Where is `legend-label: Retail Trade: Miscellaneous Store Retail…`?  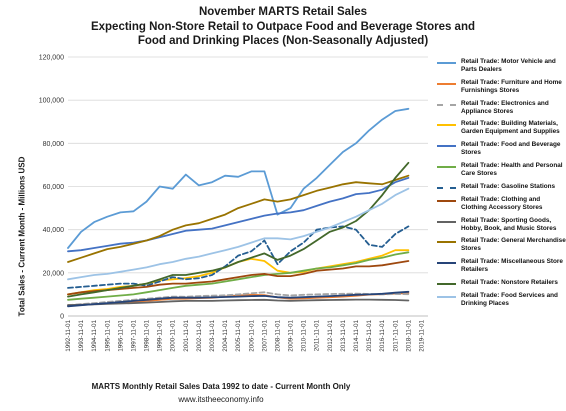
legend-label: Retail Trade: Miscellaneous Store Retail… is located at coordinates (512, 266).